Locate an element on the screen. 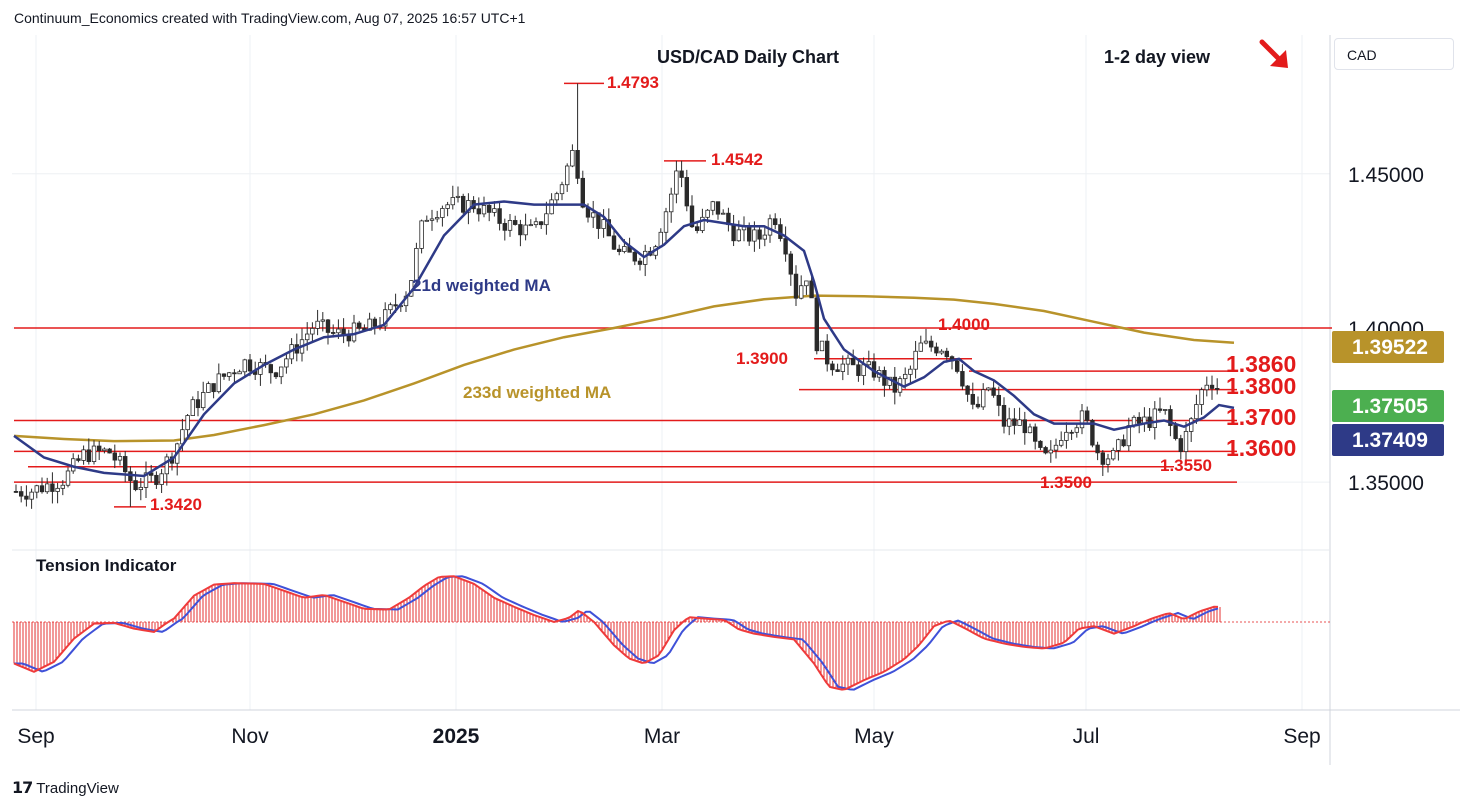  level-label-10: 1.3420 is located at coordinates (176, 504).